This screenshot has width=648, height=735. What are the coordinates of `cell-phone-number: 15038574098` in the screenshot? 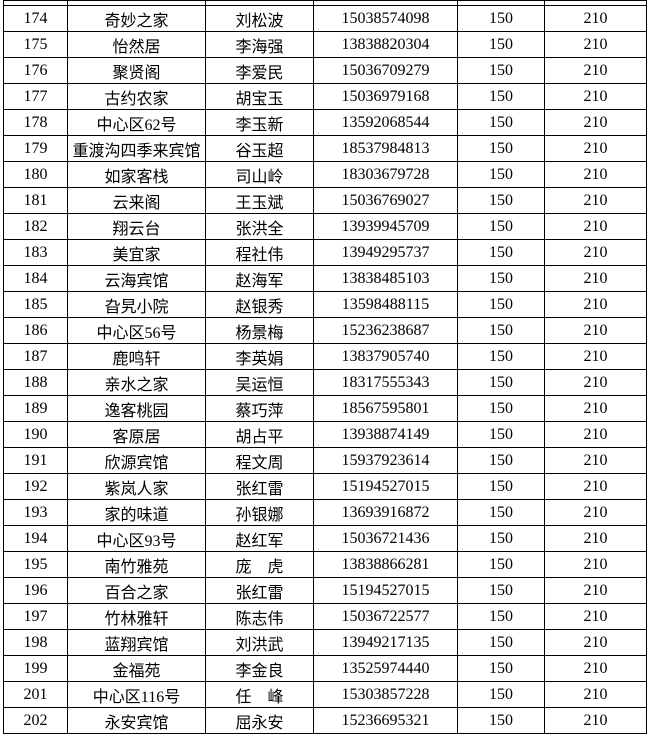 It's located at (385, 18).